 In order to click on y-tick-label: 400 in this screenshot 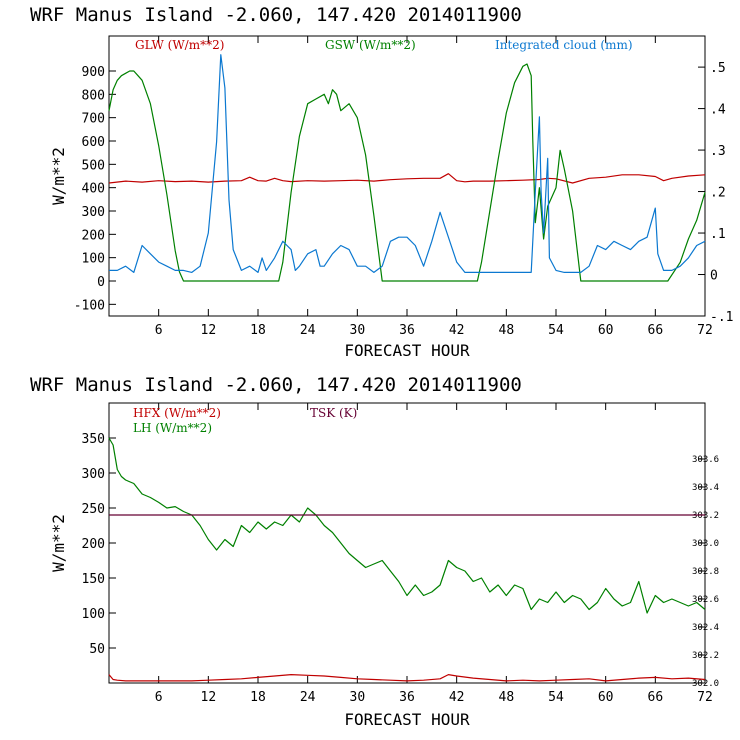, I will do `click(93, 189)`.